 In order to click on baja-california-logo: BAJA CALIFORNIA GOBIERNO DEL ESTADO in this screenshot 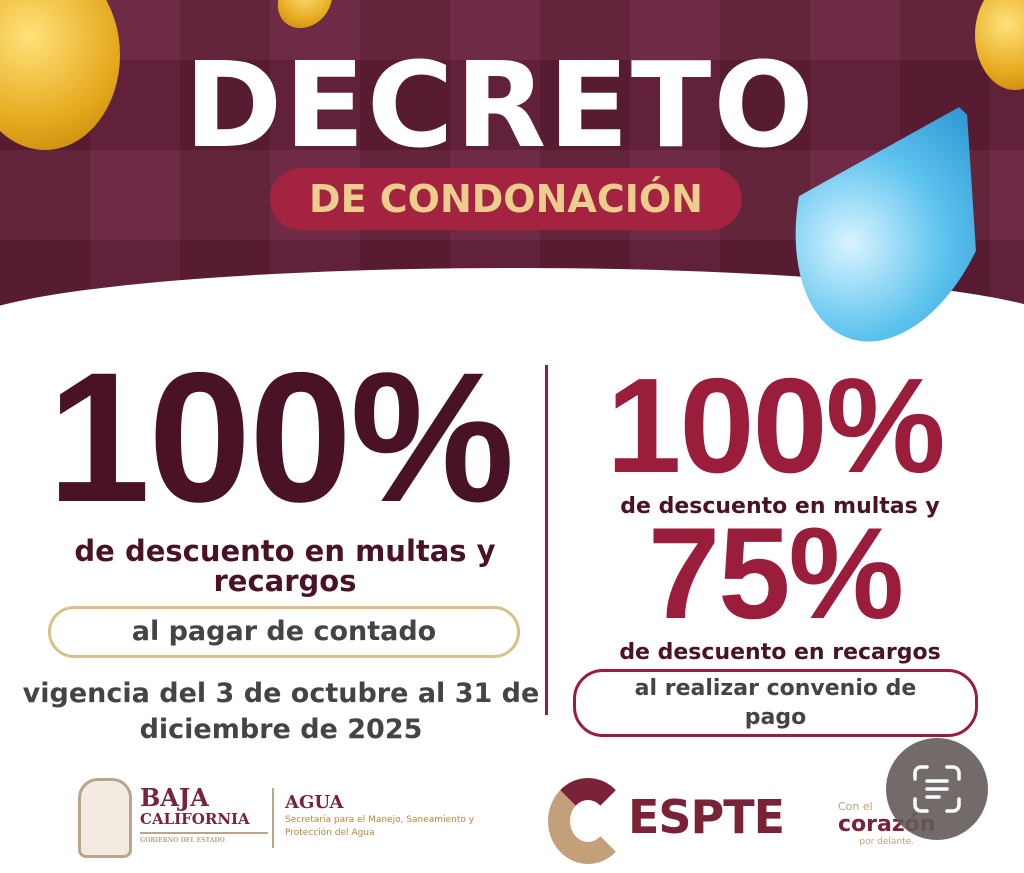, I will do `click(204, 815)`.